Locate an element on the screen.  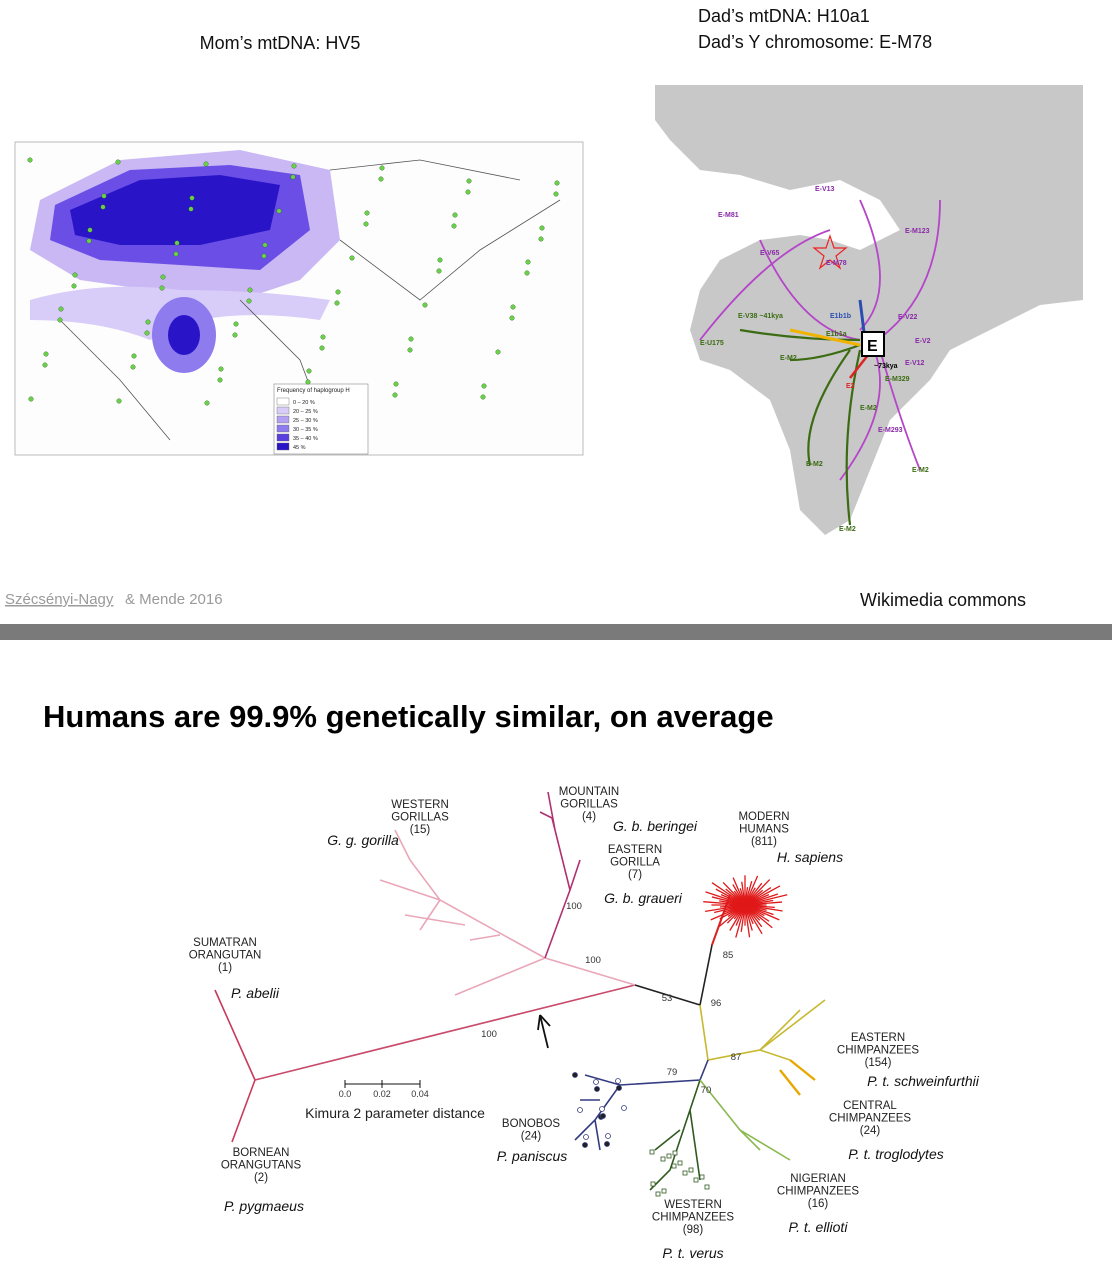
group-name: CENTRAL is located at coordinates (870, 1106).